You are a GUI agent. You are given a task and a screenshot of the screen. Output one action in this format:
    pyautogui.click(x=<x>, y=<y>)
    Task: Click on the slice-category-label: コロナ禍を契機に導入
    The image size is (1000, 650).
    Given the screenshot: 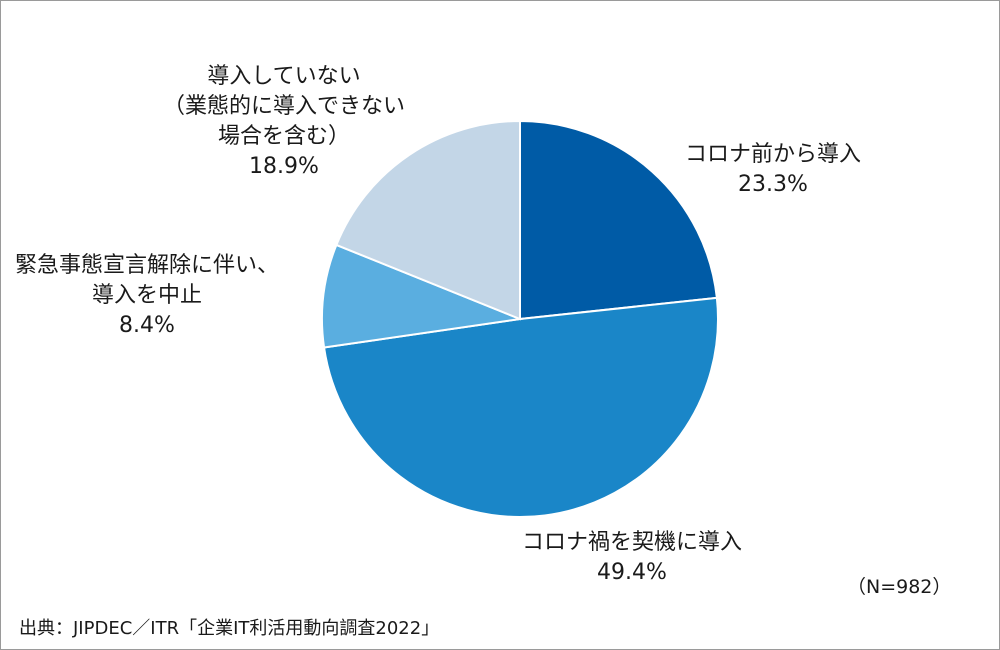 What is the action you would take?
    pyautogui.click(x=632, y=542)
    